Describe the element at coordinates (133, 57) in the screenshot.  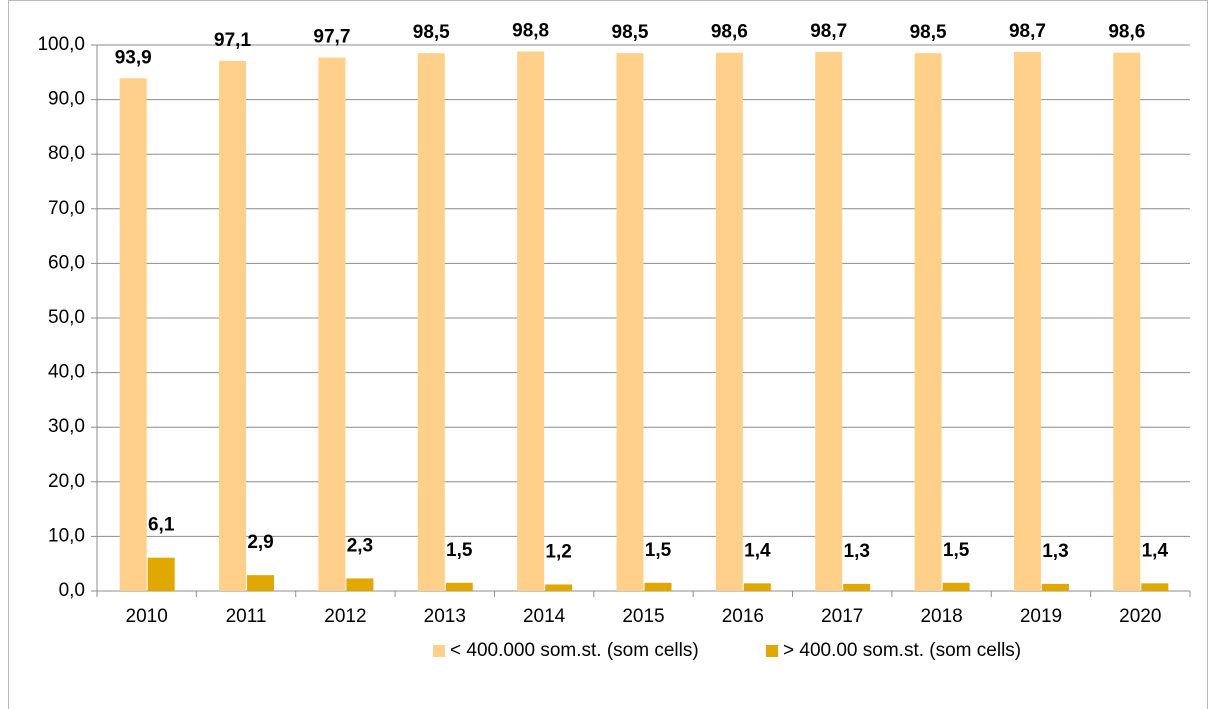
I see `value-label: 93,9` at that location.